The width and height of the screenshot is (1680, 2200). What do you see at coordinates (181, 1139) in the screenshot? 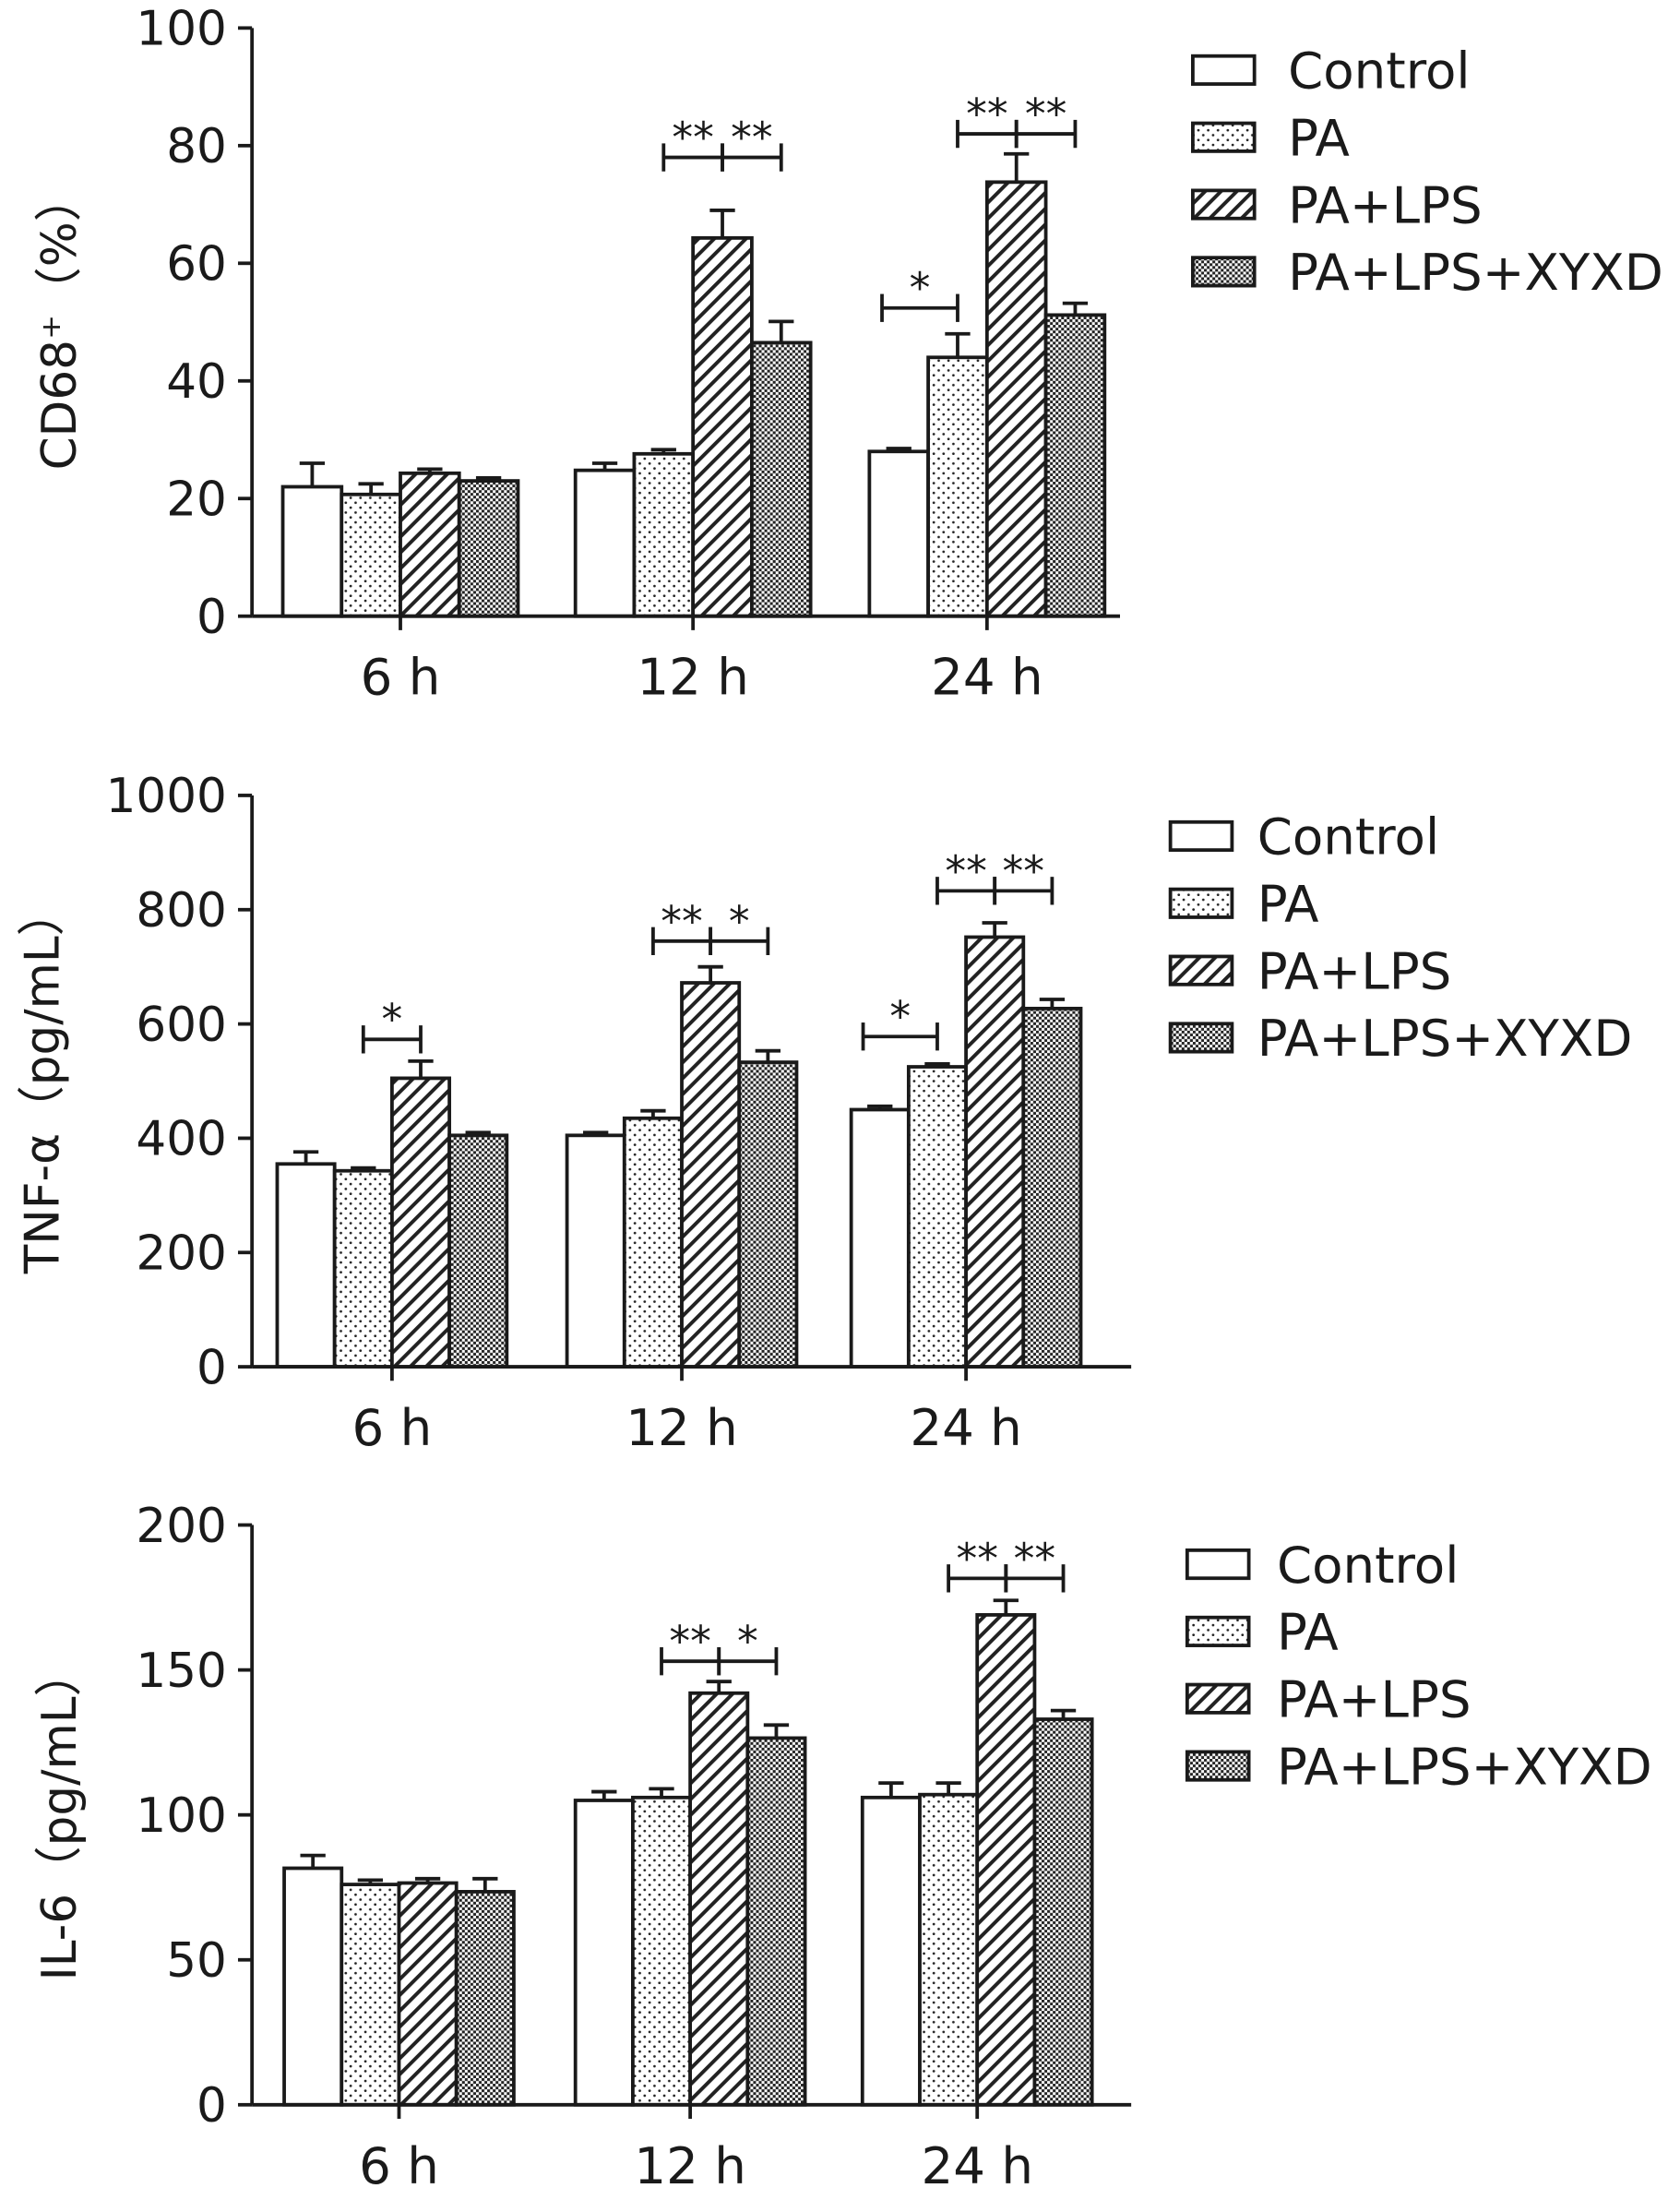
I see `y-tick-label: 400` at bounding box center [181, 1139].